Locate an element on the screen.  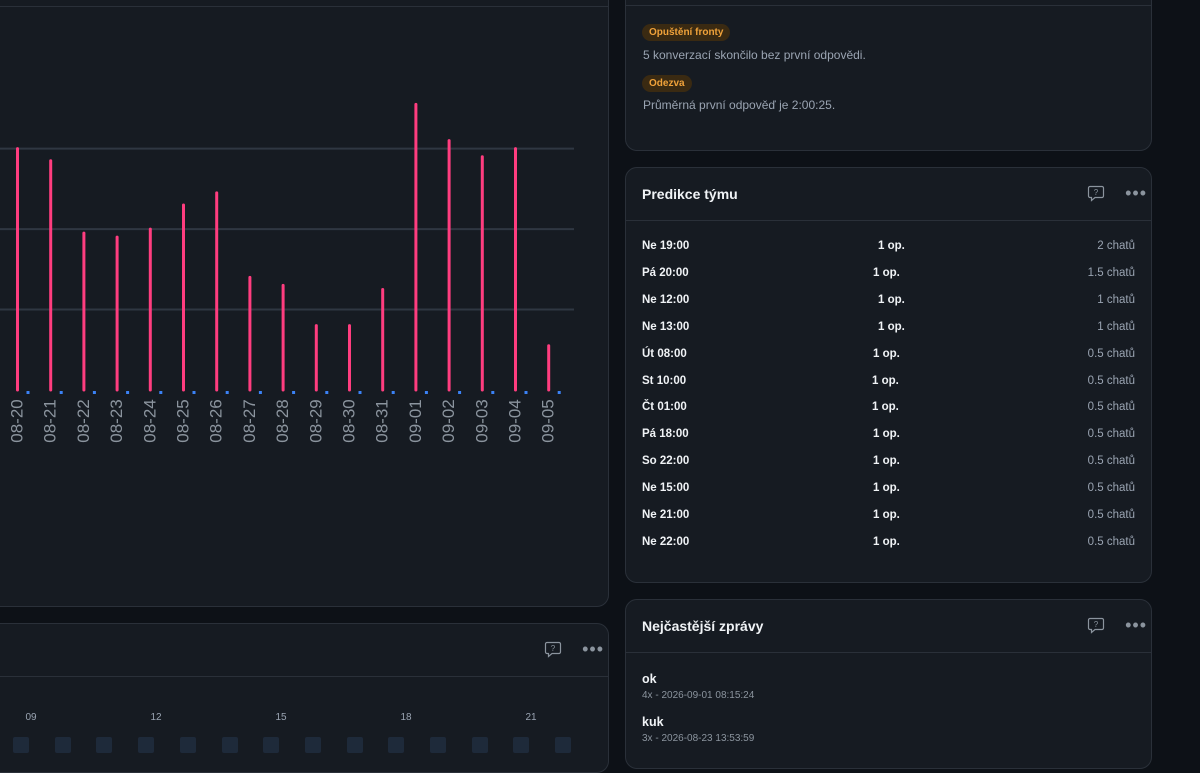
prediction-time: St 10:00 is located at coordinates (664, 380).